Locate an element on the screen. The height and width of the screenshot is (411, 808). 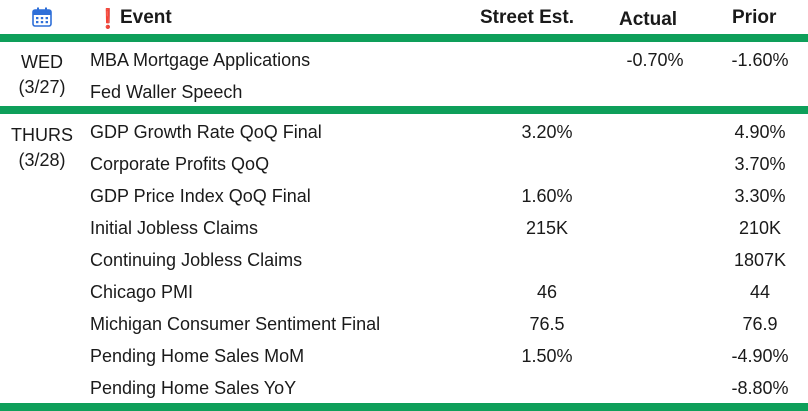
header-actual: Actual is located at coordinates (648, 19).